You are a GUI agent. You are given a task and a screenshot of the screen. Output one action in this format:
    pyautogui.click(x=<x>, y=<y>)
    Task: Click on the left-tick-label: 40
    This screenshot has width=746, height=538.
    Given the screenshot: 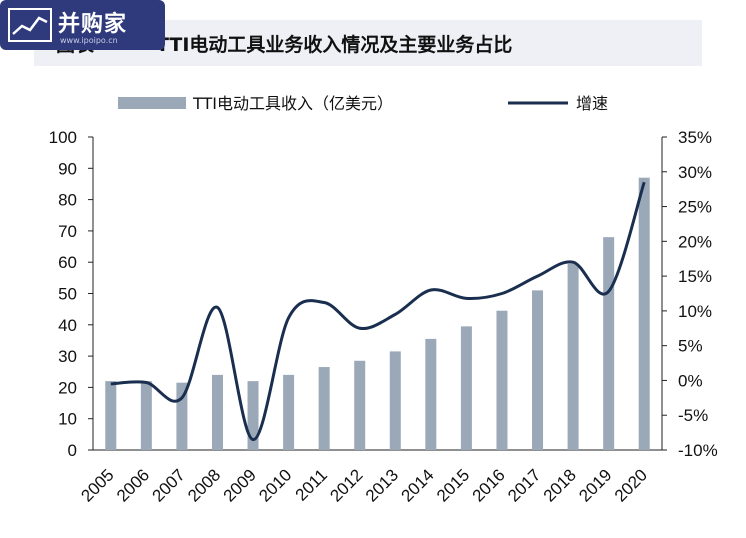 What is the action you would take?
    pyautogui.click(x=67, y=325)
    